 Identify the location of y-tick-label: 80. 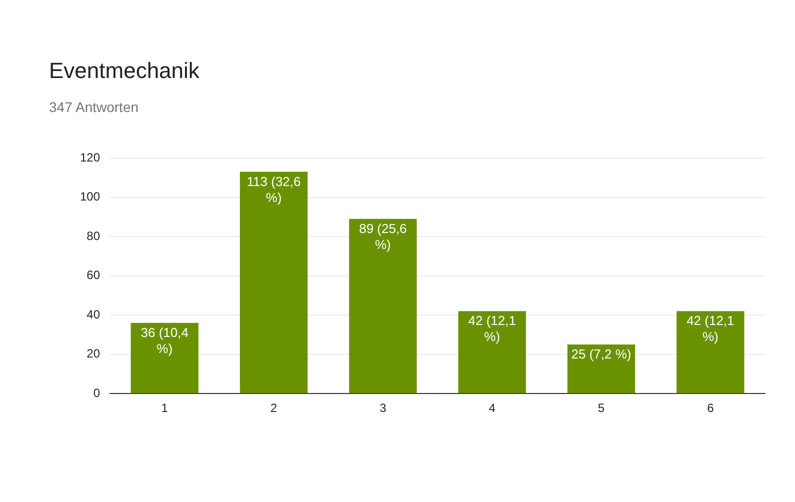
(93, 235).